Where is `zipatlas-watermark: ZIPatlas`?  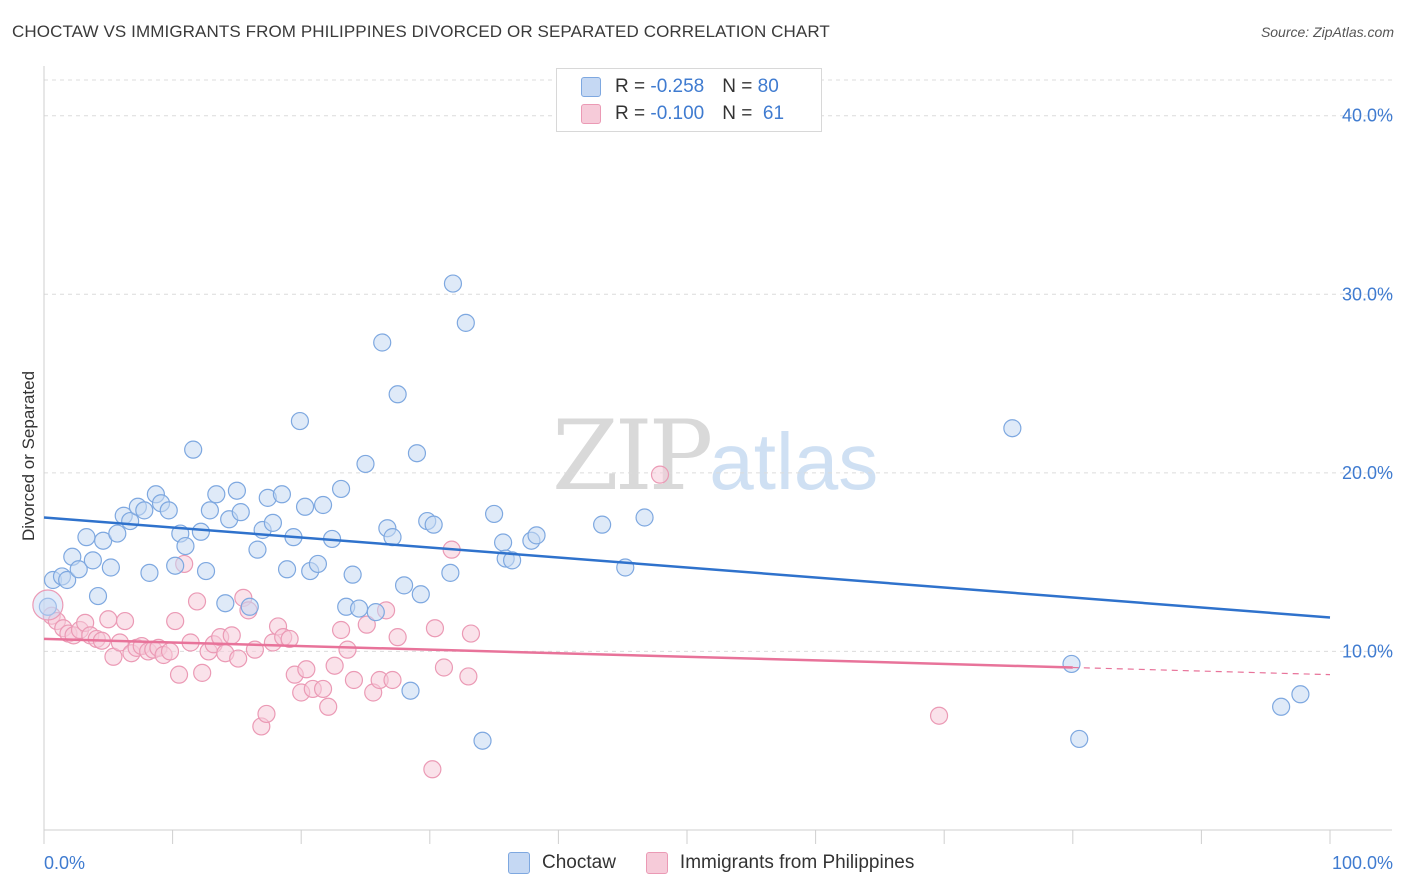 zipatlas-watermark: ZIPatlas is located at coordinates (715, 456).